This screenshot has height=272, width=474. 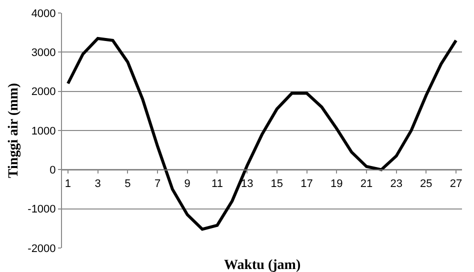 I want to click on x-tick-label: 1, so click(x=68, y=184).